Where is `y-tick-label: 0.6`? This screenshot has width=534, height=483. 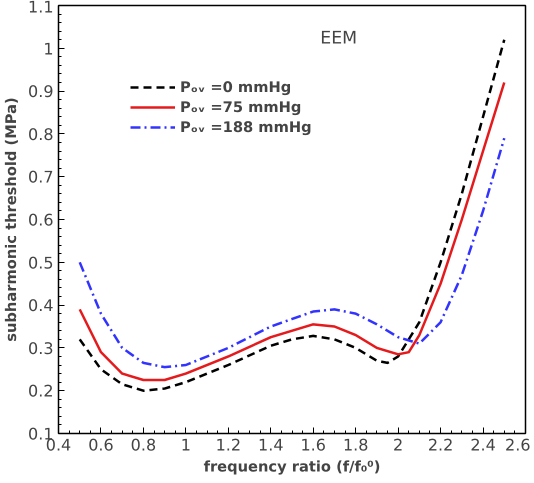
y-tick-label: 0.6 is located at coordinates (41, 220).